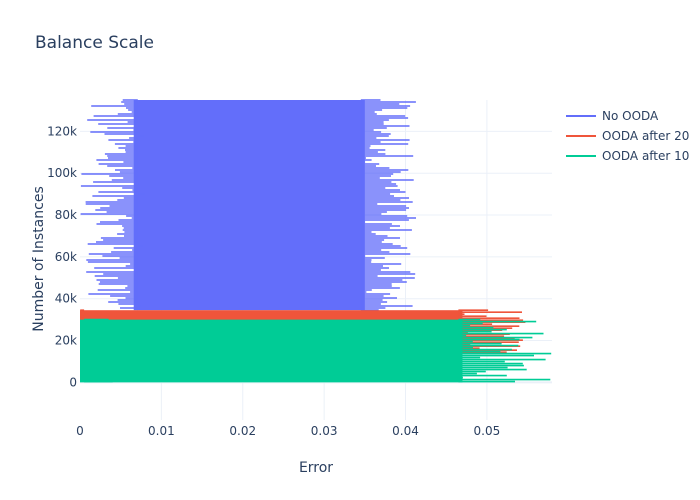 The width and height of the screenshot is (700, 500). I want to click on chart-title: Balance Scale, so click(94, 43).